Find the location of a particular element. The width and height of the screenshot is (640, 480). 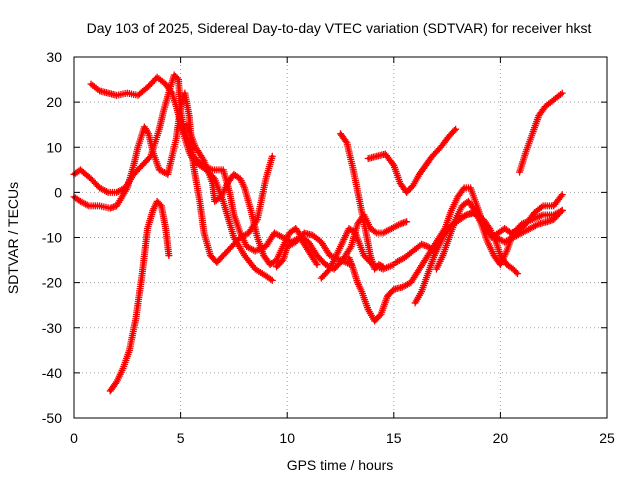

x-axis-label: GPS time / hours is located at coordinates (340, 465).